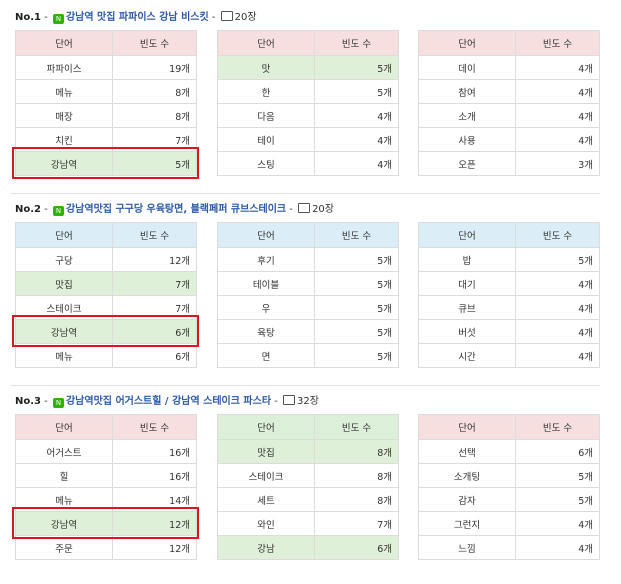 Image resolution: width=621 pixels, height=584 pixels. What do you see at coordinates (308, 523) in the screenshot?
I see `word-row: 와인 7개` at bounding box center [308, 523].